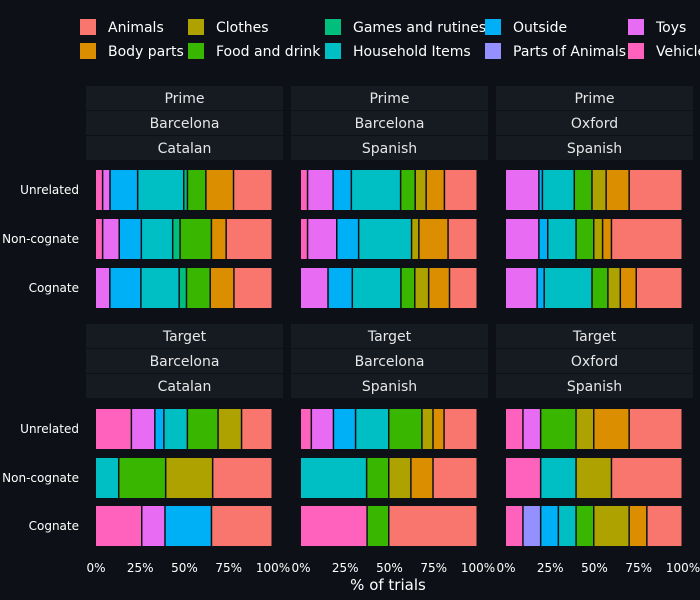 Image resolution: width=700 pixels, height=600 pixels. What do you see at coordinates (594, 568) in the screenshot?
I see `x-tick-label: 50%` at bounding box center [594, 568].